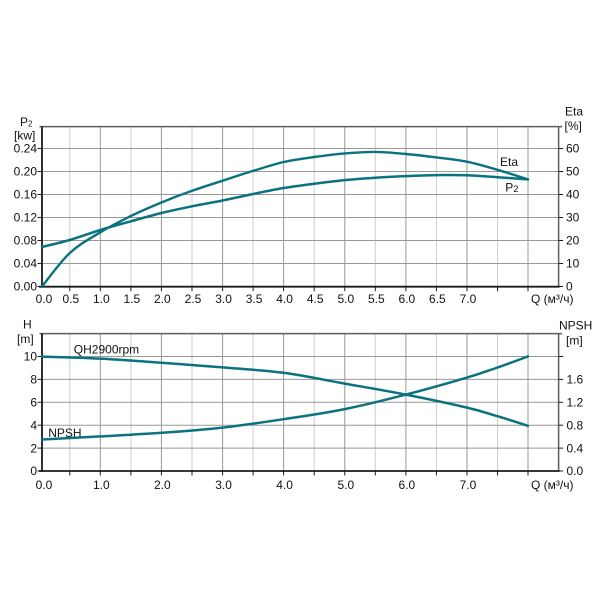 The image size is (600, 605). Describe the element at coordinates (573, 218) in the screenshot. I see `svg-text: 30` at that location.